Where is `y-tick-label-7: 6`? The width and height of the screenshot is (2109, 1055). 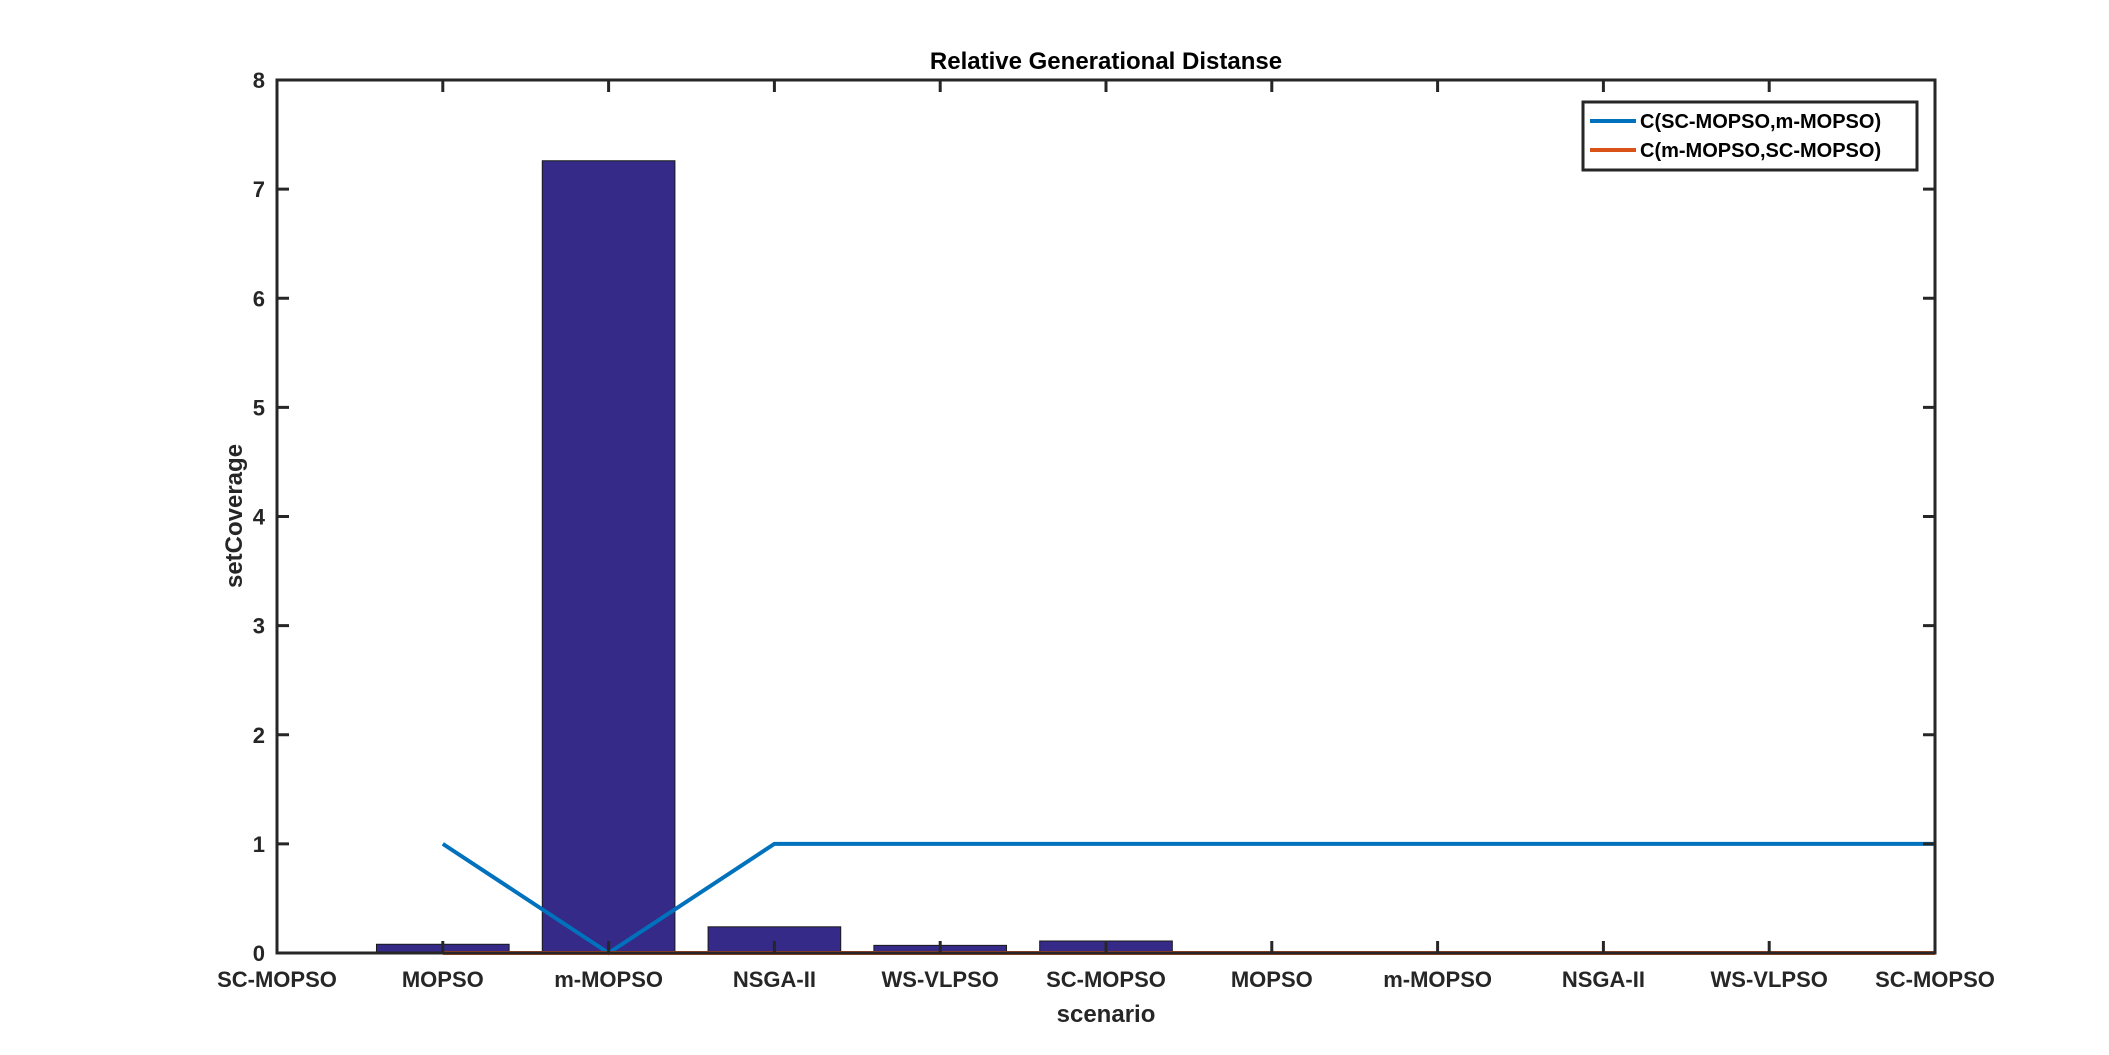 y-tick-label-7: 6 is located at coordinates (259, 298).